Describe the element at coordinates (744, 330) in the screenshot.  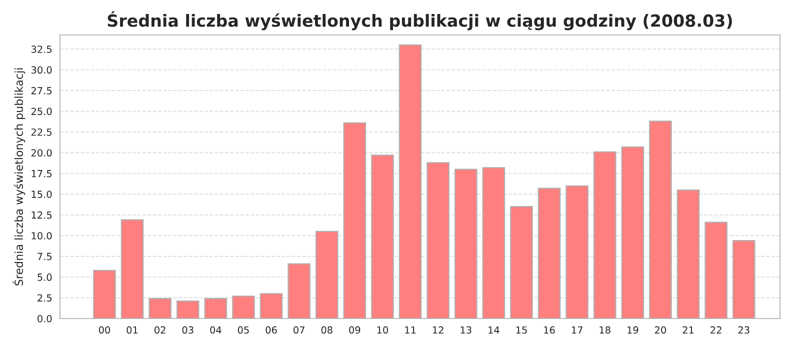
I see `x-tick-label: 23` at that location.